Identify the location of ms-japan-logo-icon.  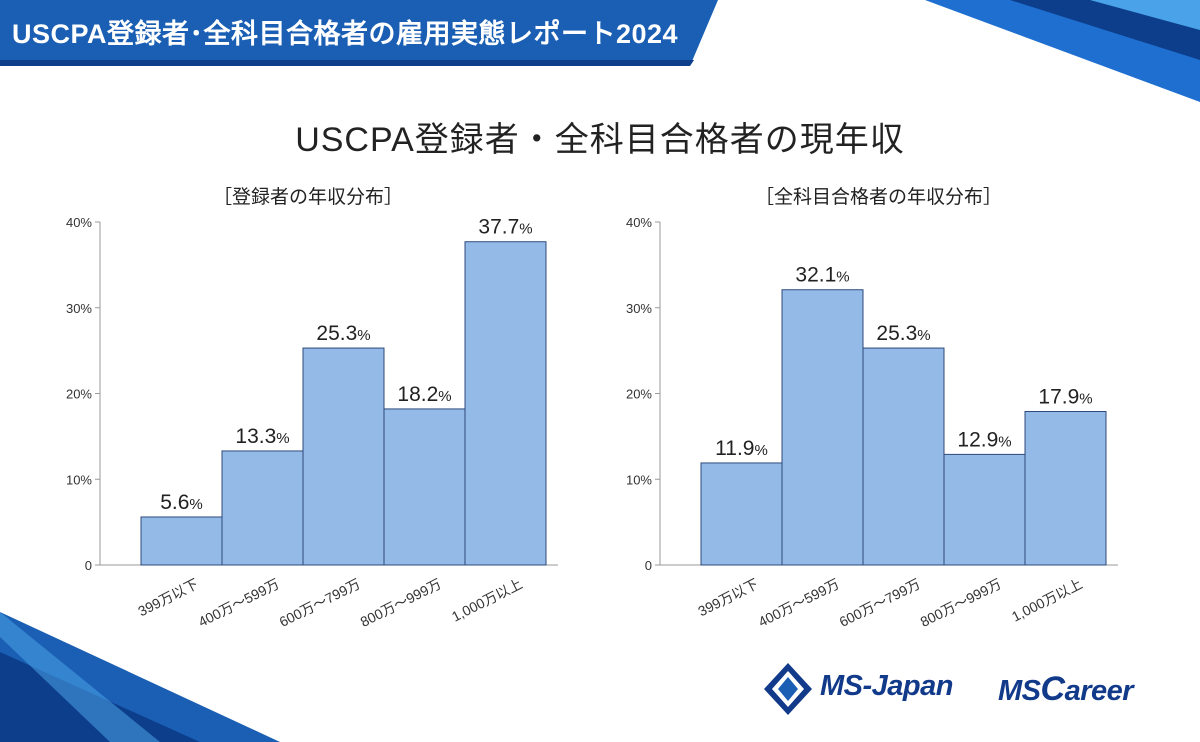
(788, 689).